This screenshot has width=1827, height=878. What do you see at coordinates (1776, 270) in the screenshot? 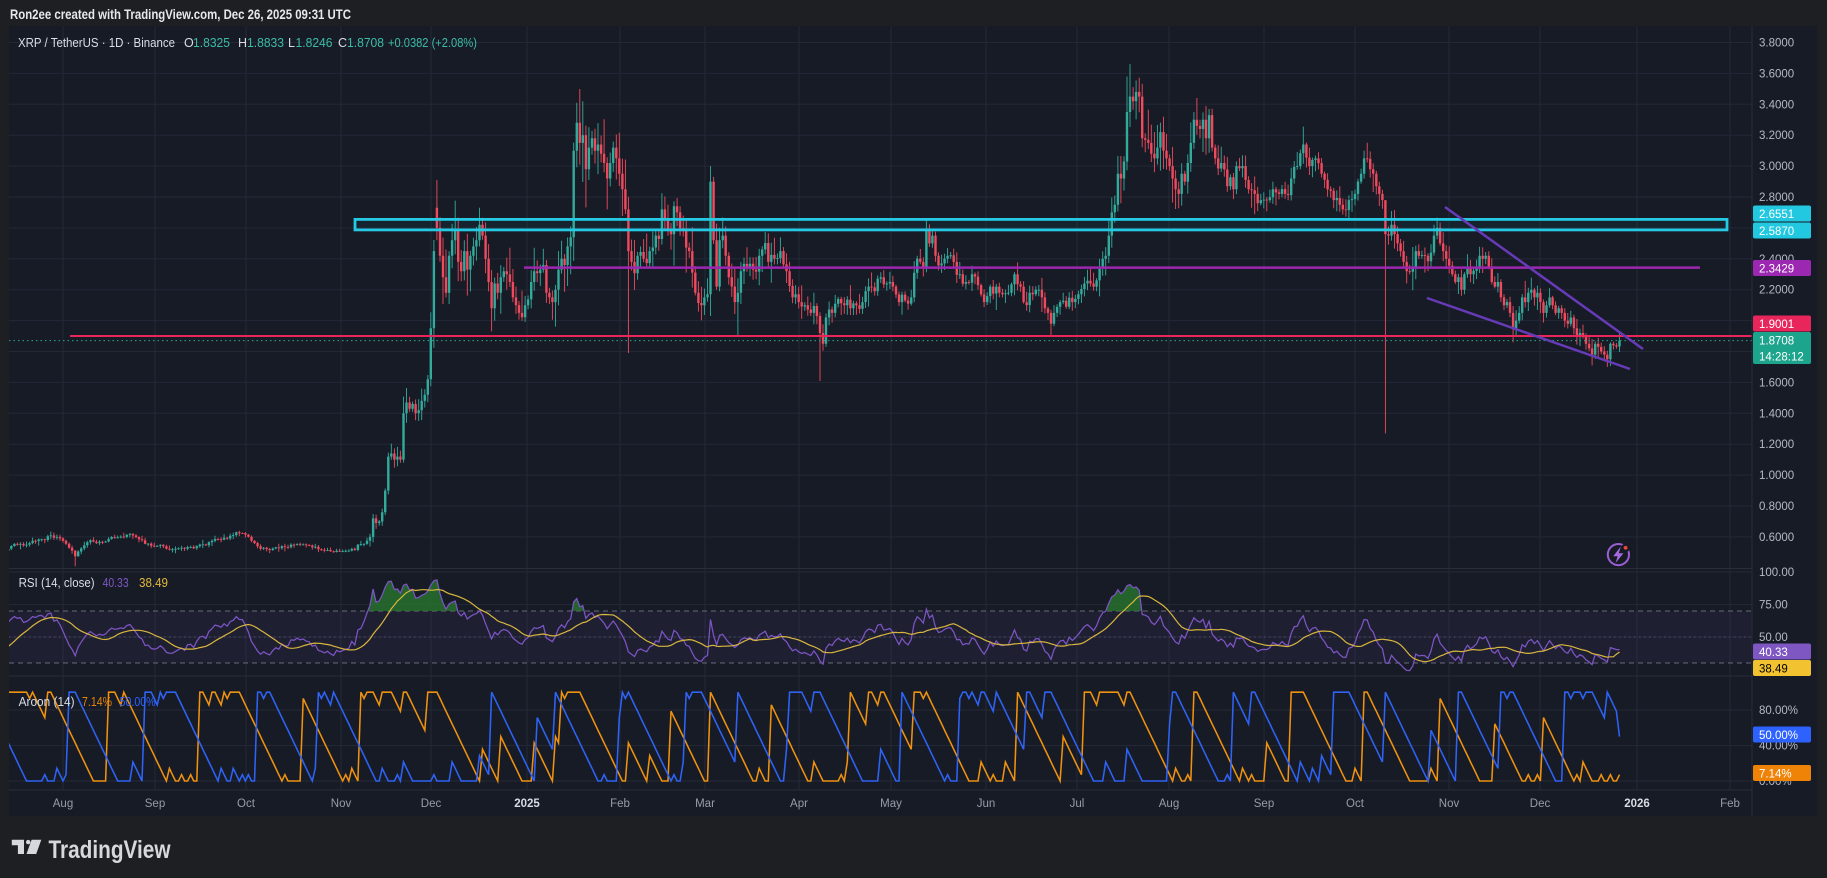
I see `svg-text: 2.3429` at bounding box center [1776, 270].